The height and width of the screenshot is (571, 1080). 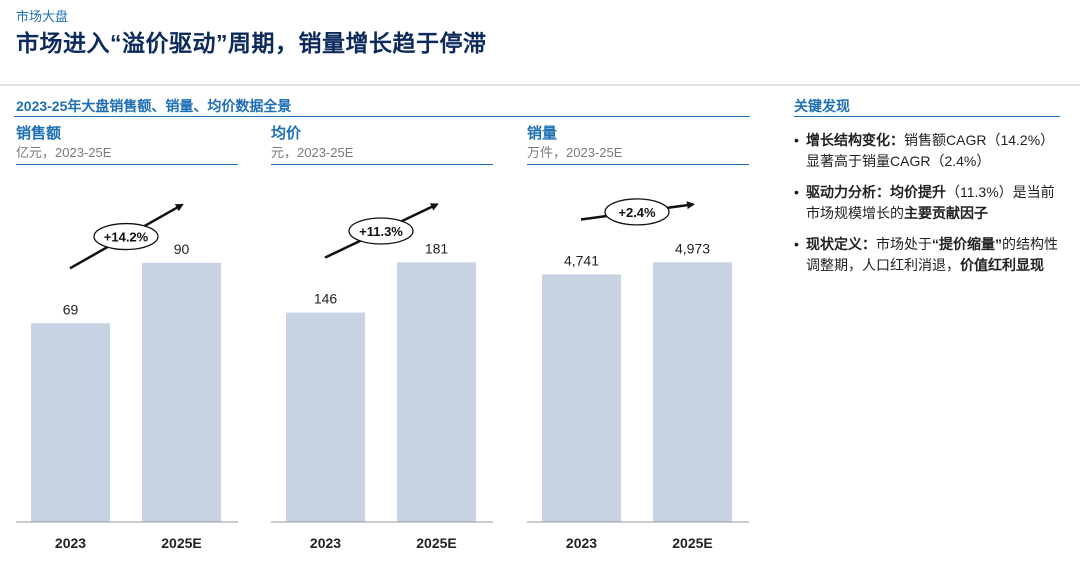 What do you see at coordinates (692, 392) in the screenshot?
I see `bar-volume-2025E` at bounding box center [692, 392].